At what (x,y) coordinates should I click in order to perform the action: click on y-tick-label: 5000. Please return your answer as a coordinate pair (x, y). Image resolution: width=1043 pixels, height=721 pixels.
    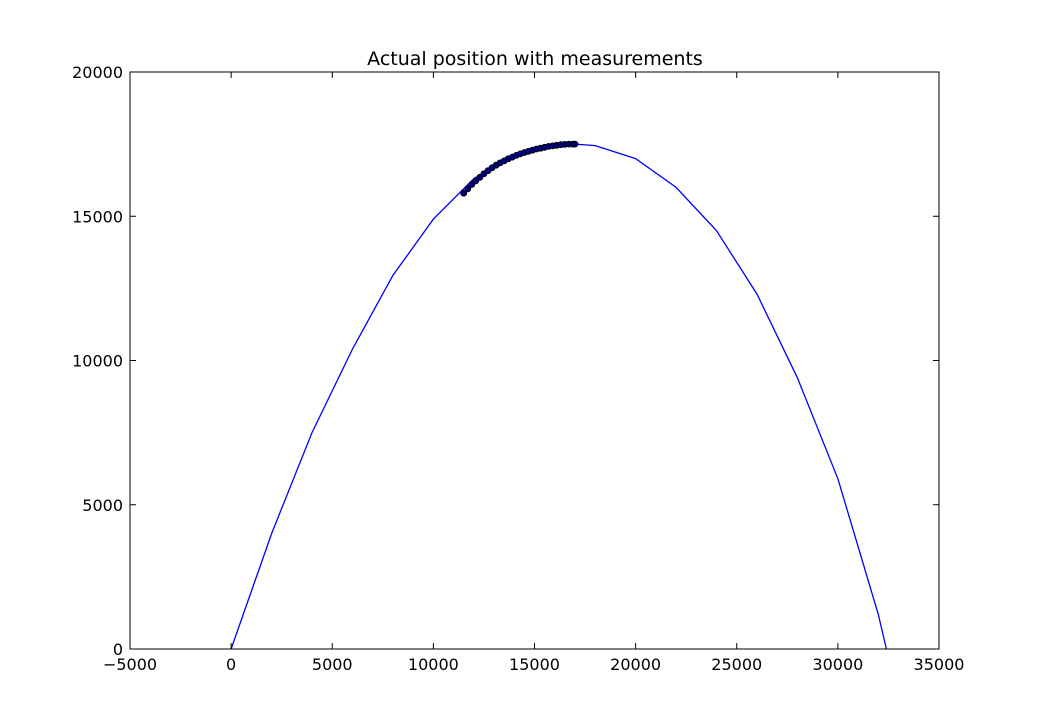
    Looking at the image, I should click on (102, 505).